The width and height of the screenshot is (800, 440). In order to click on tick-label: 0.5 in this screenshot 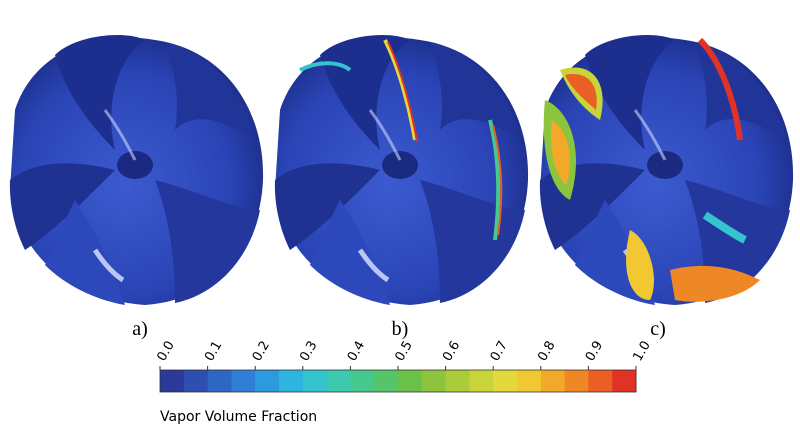, I will do `click(403, 351)`.